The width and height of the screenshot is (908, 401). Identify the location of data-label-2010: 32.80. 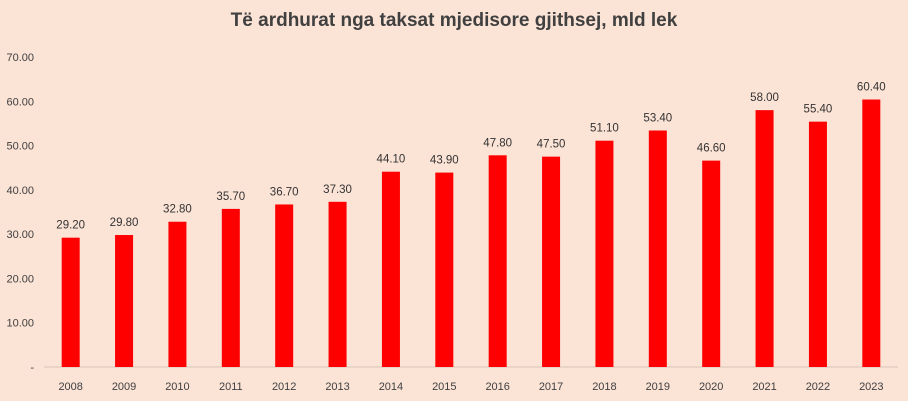
(177, 210).